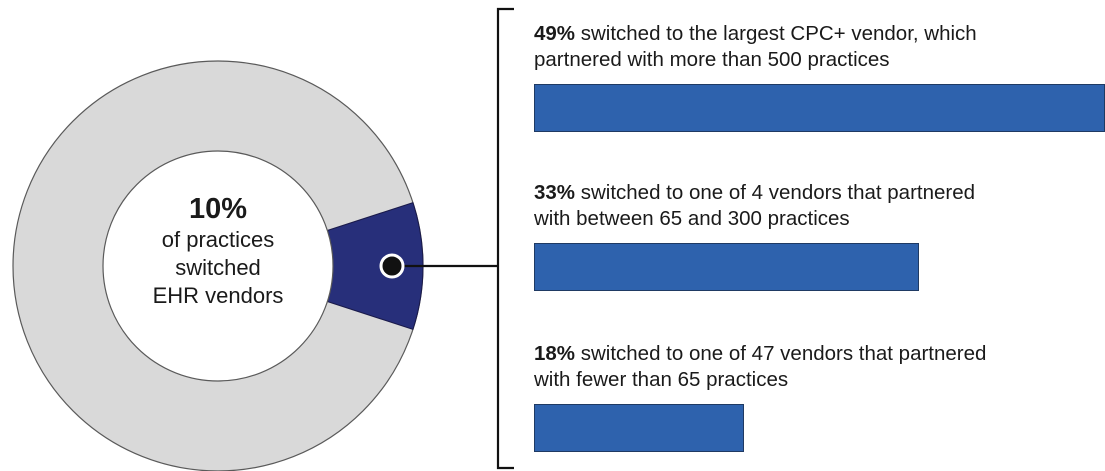 This screenshot has width=1105, height=471. Describe the element at coordinates (218, 296) in the screenshot. I see `donut-caption-line-3: EHR vendors` at that location.